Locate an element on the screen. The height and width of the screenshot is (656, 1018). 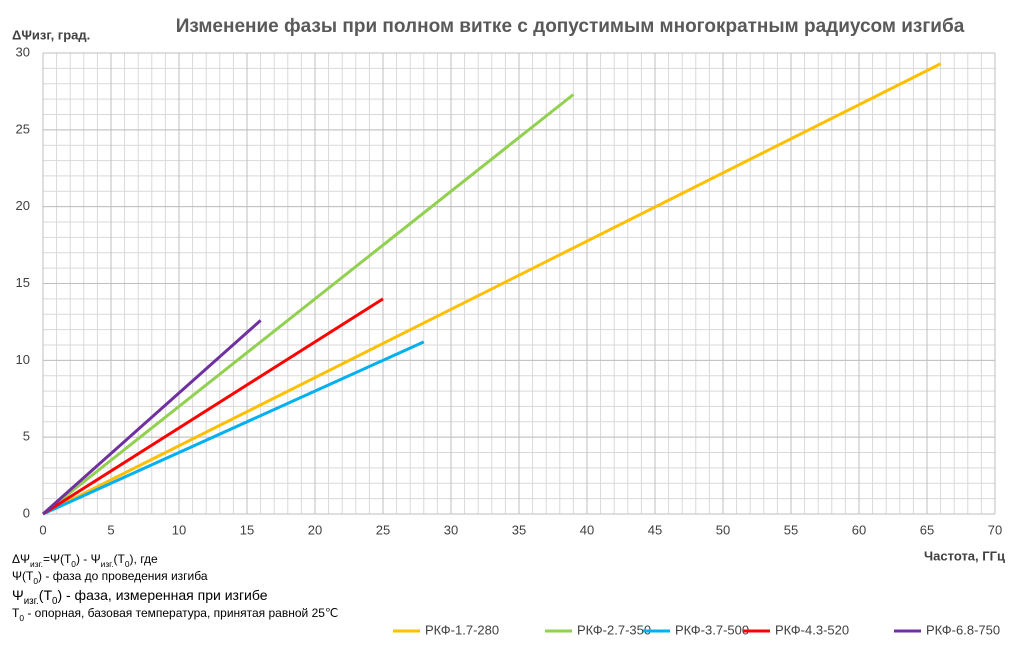
note-text: Ψ(T is located at coordinates (23, 576).